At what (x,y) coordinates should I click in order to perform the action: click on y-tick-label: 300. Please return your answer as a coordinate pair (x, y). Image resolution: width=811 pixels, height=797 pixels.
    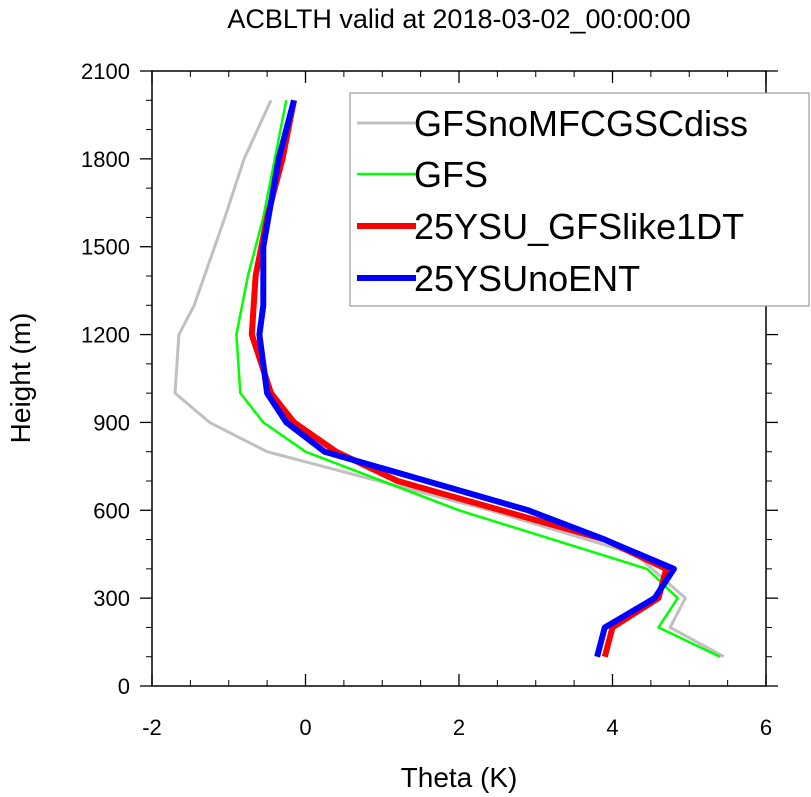
    Looking at the image, I should click on (111, 598).